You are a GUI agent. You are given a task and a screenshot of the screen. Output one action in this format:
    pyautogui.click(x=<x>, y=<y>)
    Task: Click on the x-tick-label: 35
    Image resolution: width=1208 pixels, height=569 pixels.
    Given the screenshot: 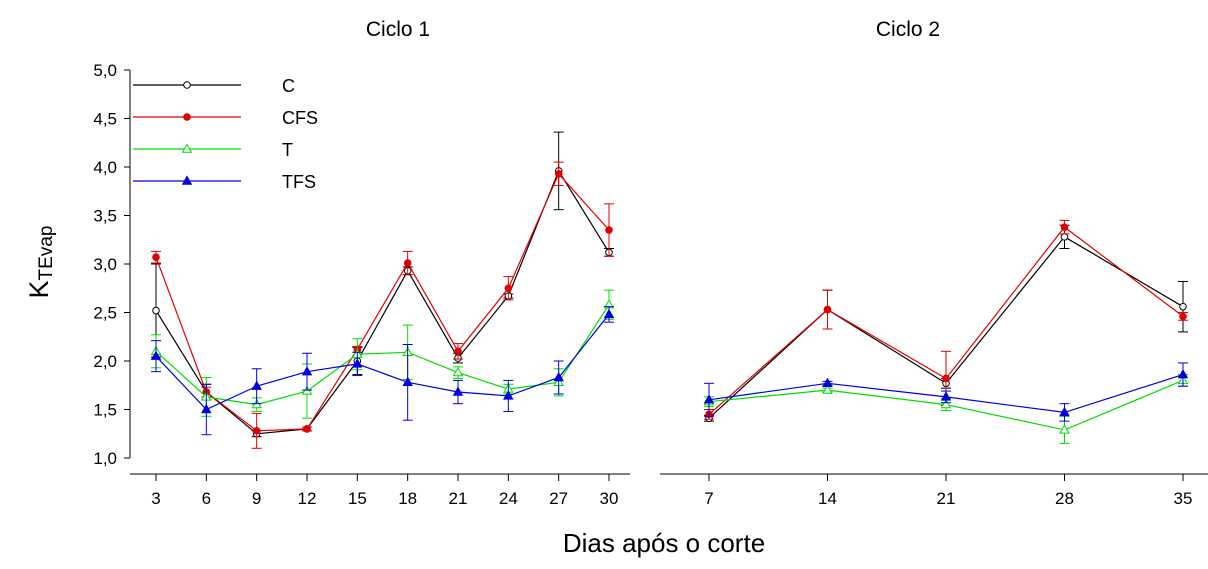 What is the action you would take?
    pyautogui.click(x=1183, y=498)
    